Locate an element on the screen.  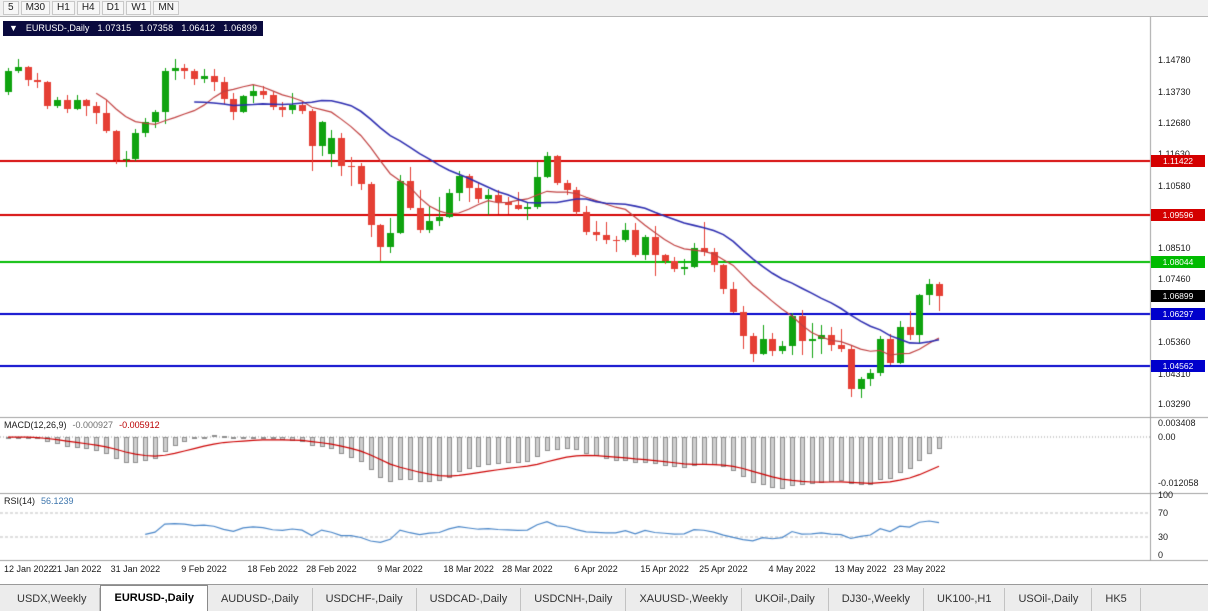
symbol-tab-ukoil-daily: UKOil-,Daily is located at coordinates (785, 599).